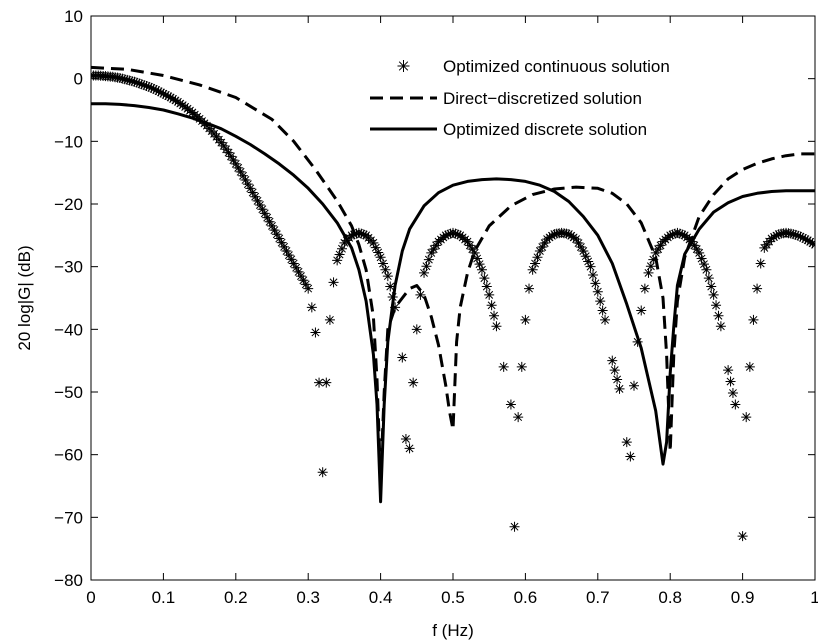 The image size is (818, 641). What do you see at coordinates (236, 597) in the screenshot?
I see `x-tick-label: 0.2` at bounding box center [236, 597].